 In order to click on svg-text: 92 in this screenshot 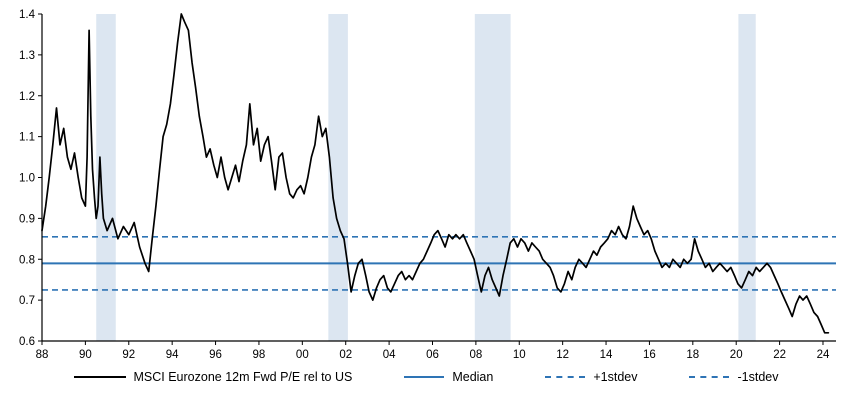, I will do `click(128, 355)`.